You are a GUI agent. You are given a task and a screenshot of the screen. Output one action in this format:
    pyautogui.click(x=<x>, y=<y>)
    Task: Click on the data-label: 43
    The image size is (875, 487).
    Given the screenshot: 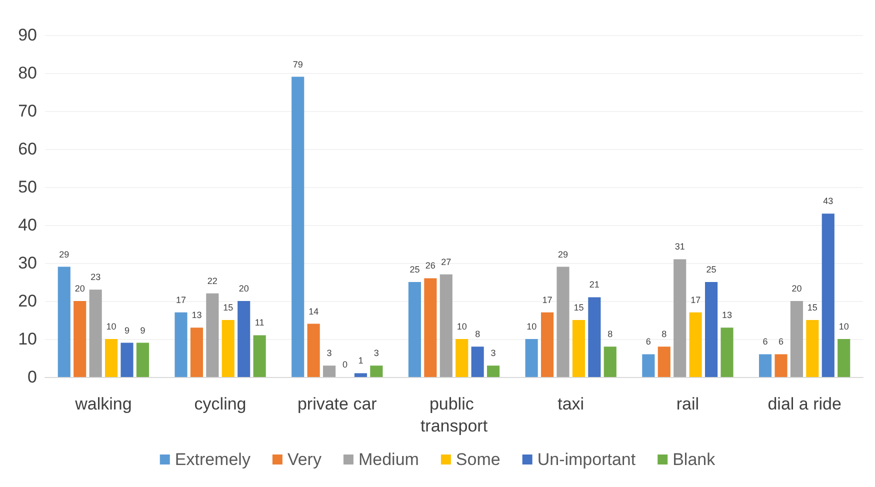 What is the action you would take?
    pyautogui.click(x=828, y=201)
    